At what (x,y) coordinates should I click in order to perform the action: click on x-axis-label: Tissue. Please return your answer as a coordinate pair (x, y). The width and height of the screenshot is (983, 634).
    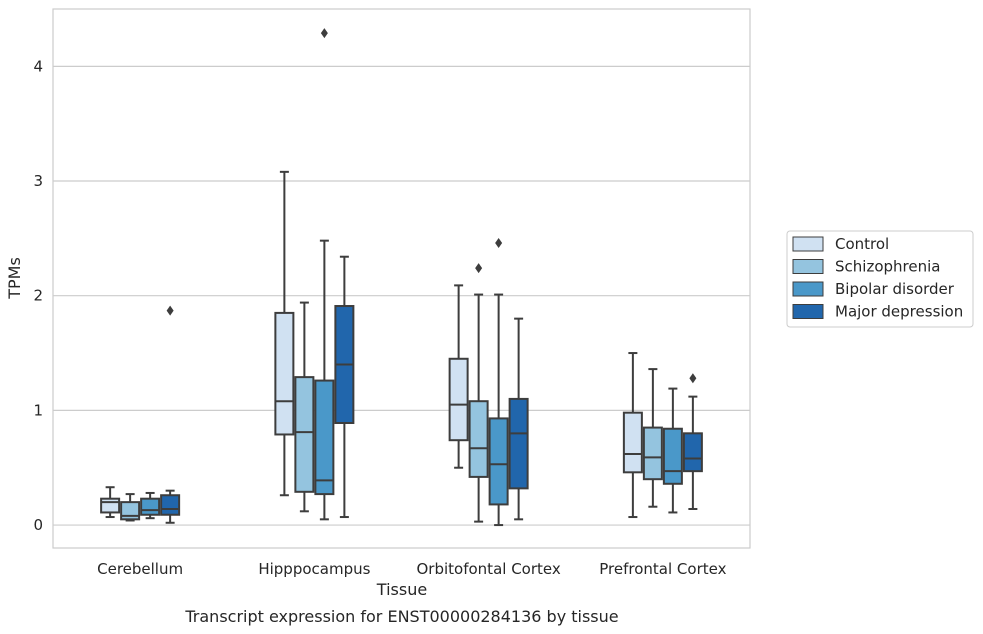
    Looking at the image, I should click on (401, 589).